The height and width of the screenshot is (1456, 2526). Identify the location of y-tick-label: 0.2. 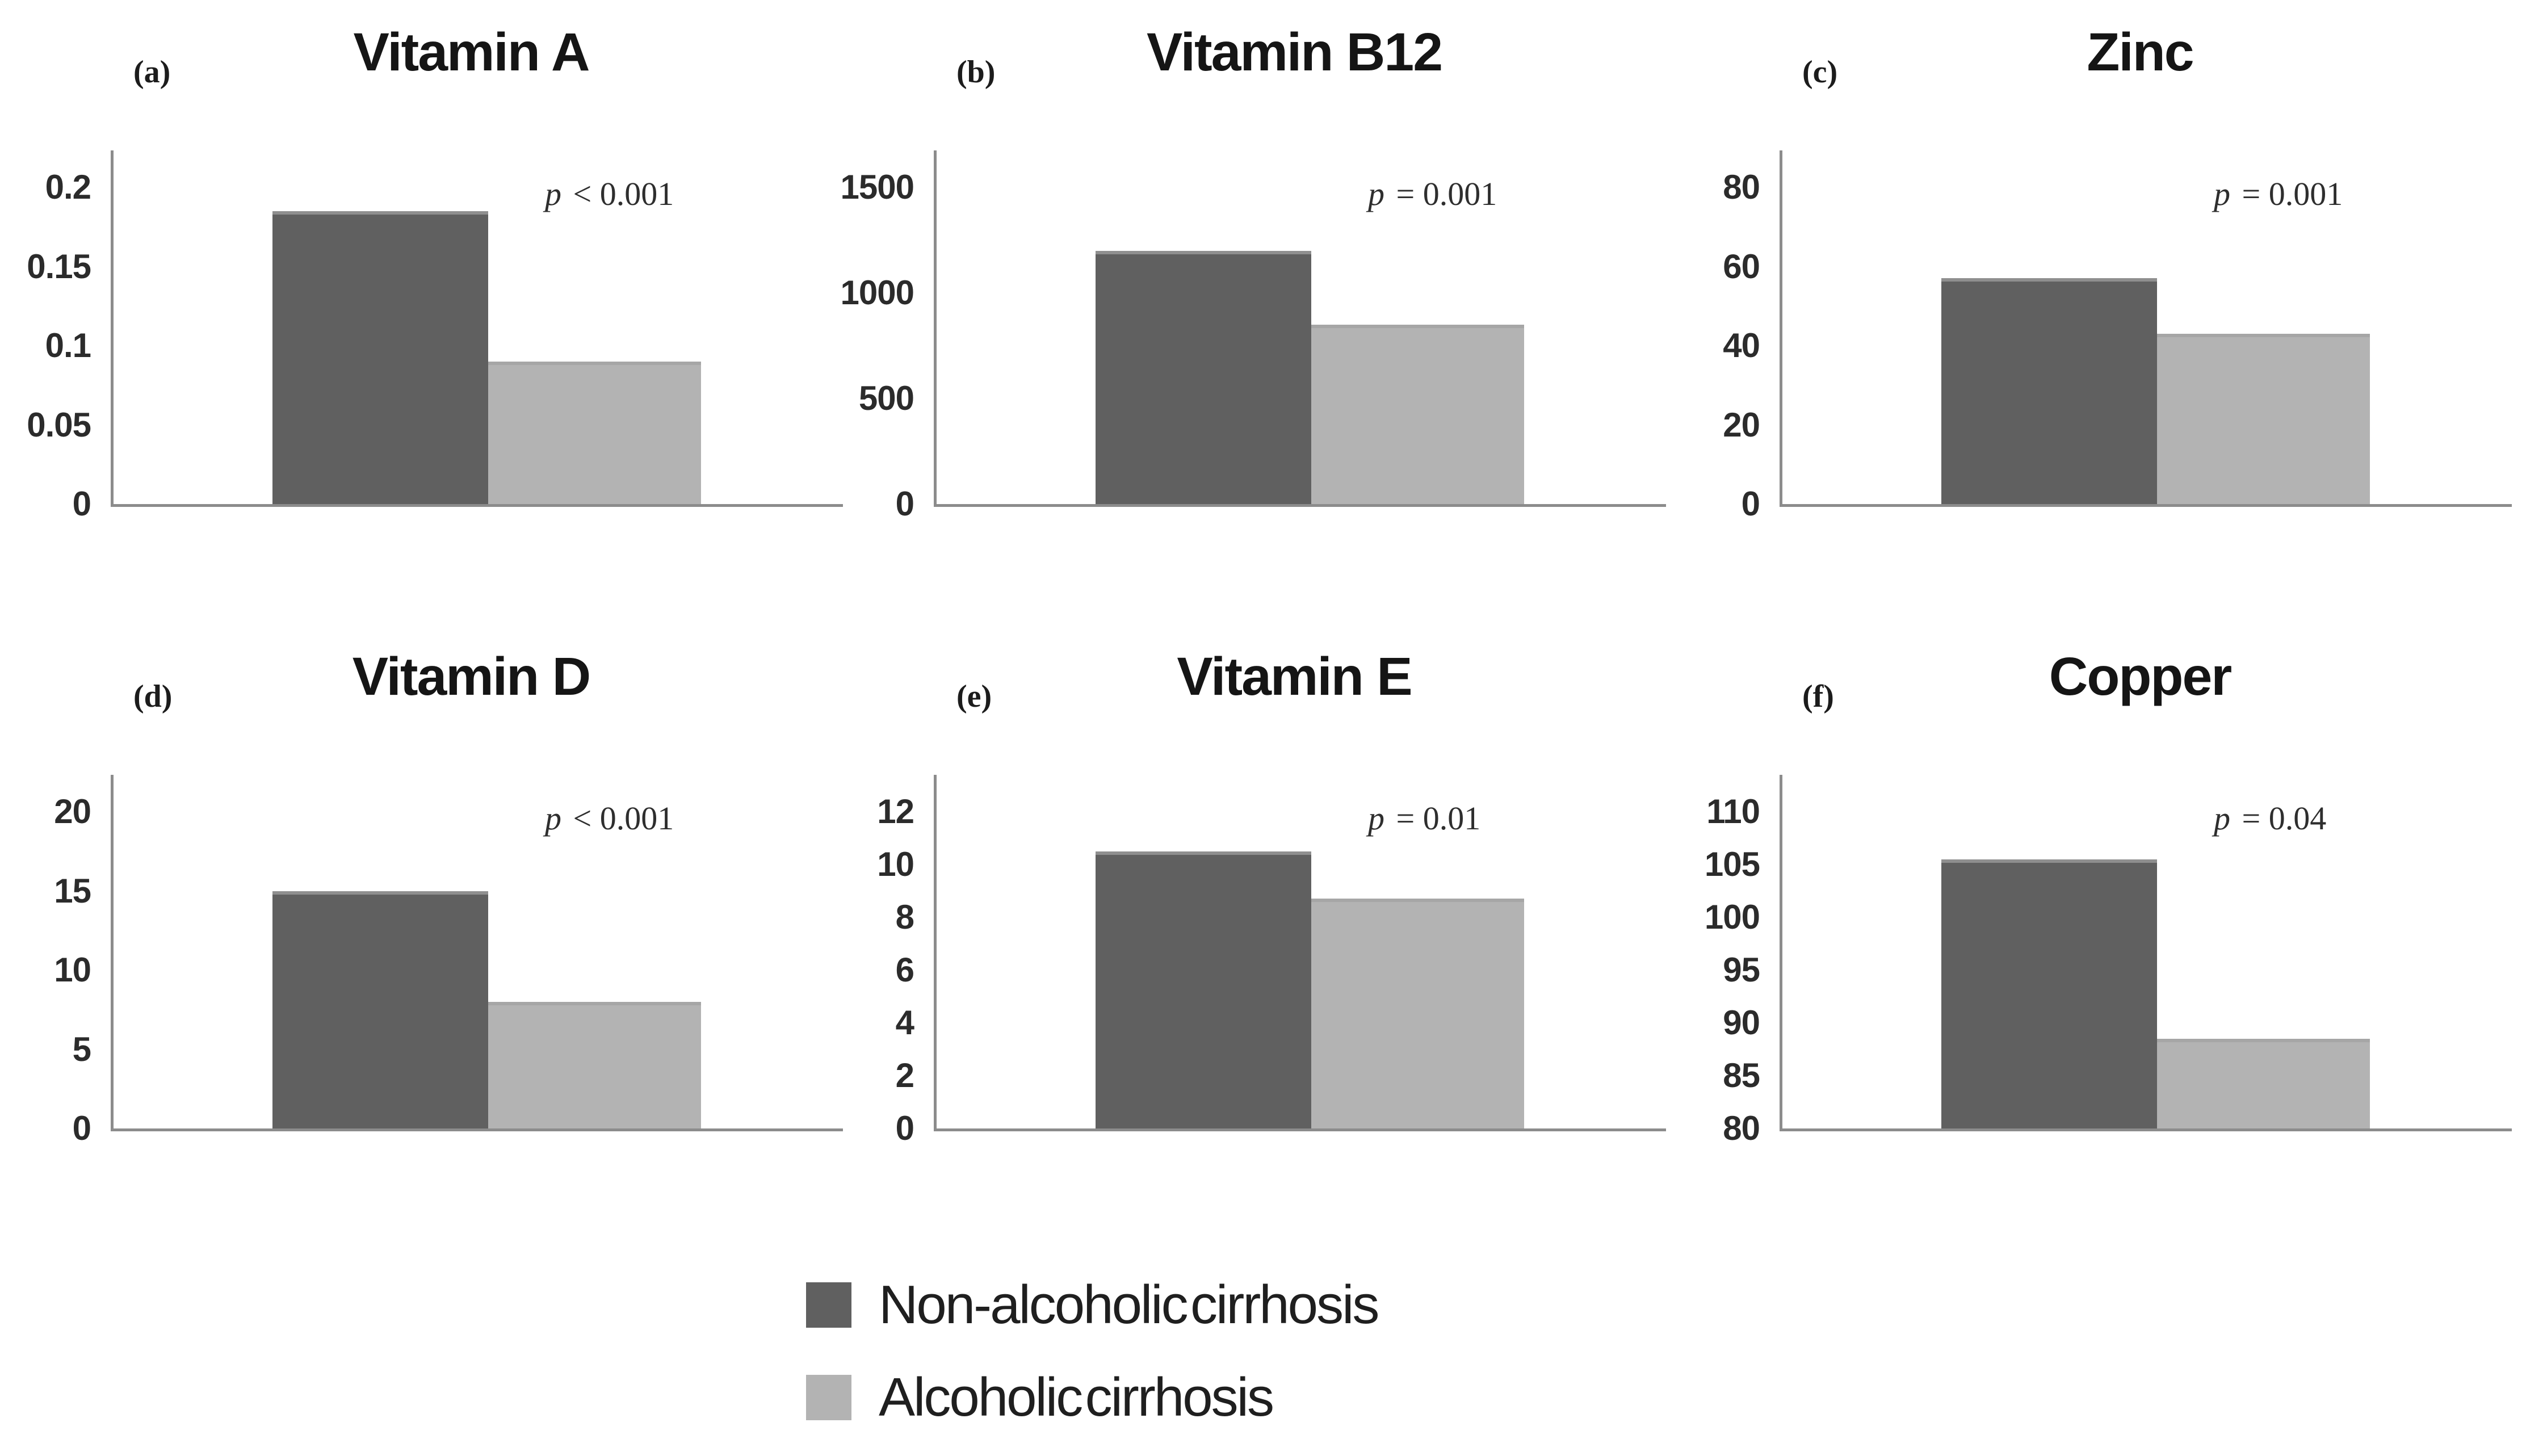
(68, 187).